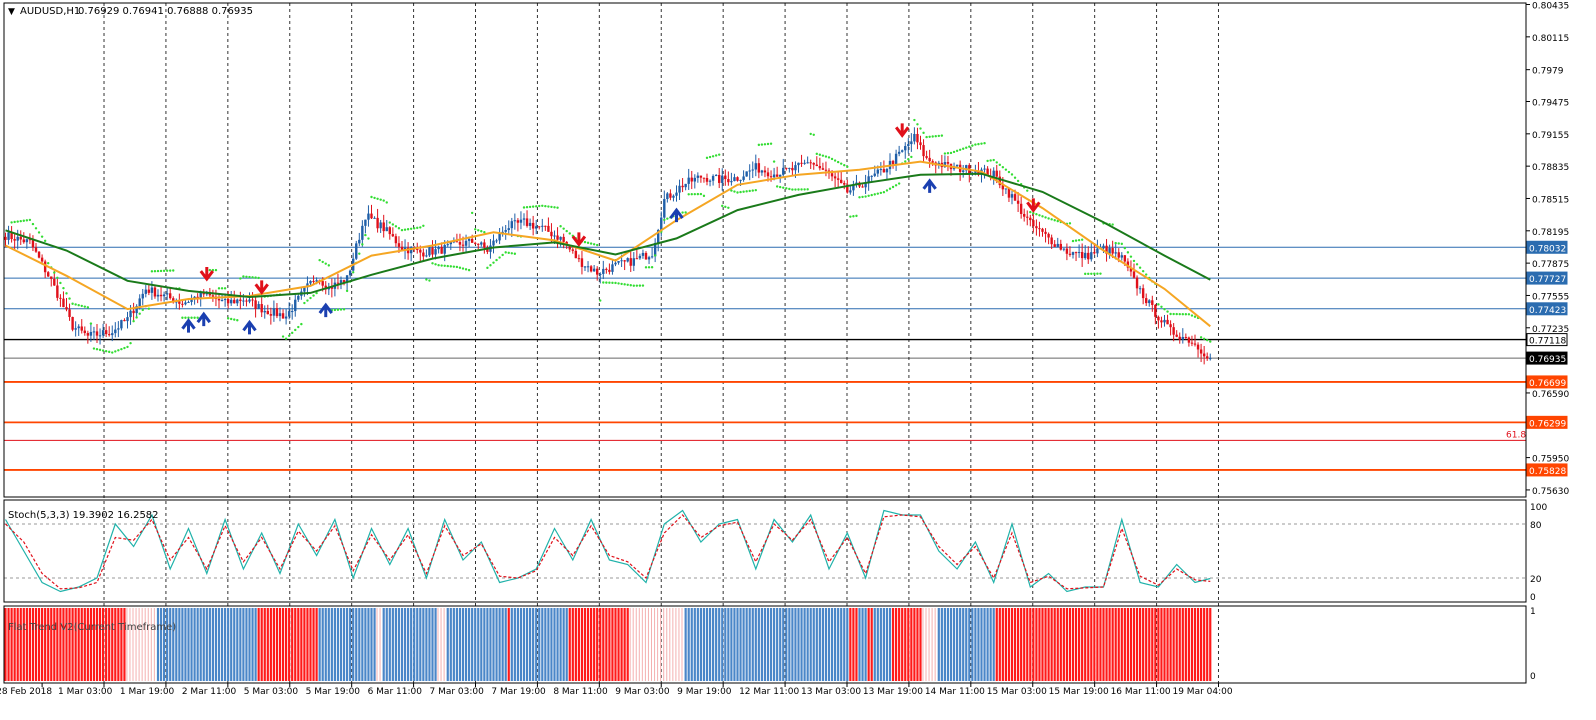 The height and width of the screenshot is (720, 1596). What do you see at coordinates (209, 692) in the screenshot?
I see `x-tick-label: 2 Mar 11:00` at bounding box center [209, 692].